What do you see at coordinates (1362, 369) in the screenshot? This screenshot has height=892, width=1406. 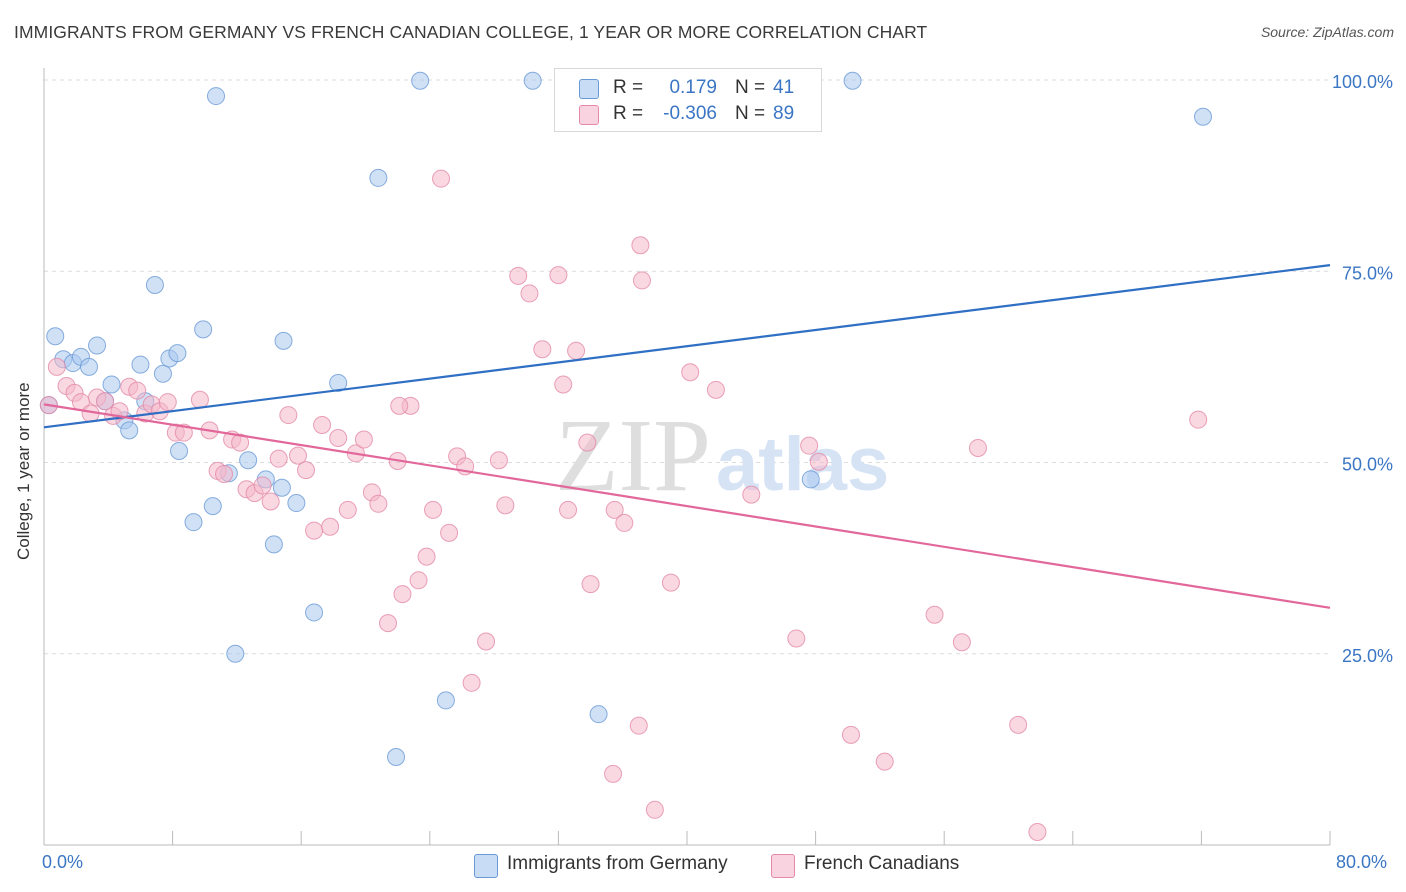 I see `tick-labels: 25.0% 50.0% 75.0% 100.0%` at bounding box center [1362, 369].